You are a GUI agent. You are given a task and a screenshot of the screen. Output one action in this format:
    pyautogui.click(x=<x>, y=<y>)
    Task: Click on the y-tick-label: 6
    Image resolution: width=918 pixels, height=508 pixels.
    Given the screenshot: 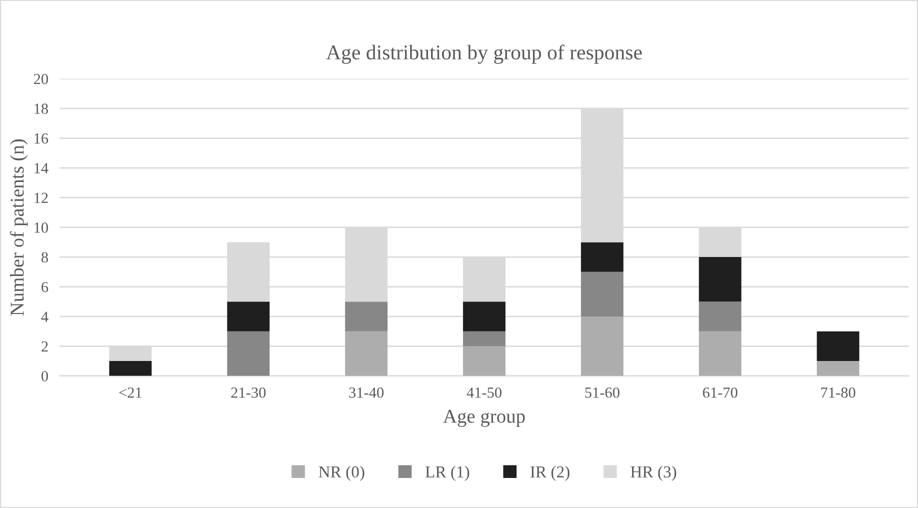 What is the action you would take?
    pyautogui.click(x=45, y=287)
    